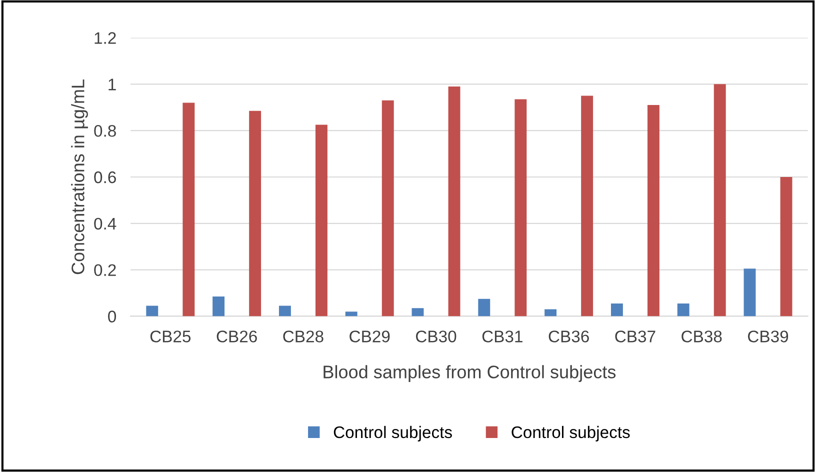 This screenshot has height=472, width=816. Describe the element at coordinates (635, 336) in the screenshot. I see `x-tick-label: CB37` at that location.